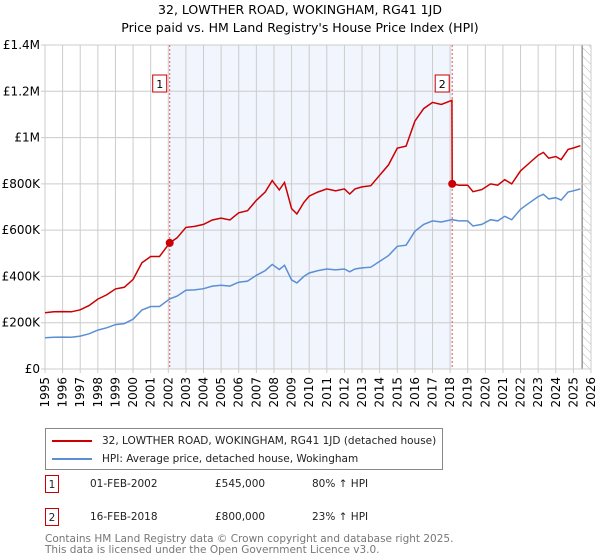 The height and width of the screenshot is (560, 600). What do you see at coordinates (22, 230) in the screenshot?
I see `y-tick-label: £600K` at bounding box center [22, 230].